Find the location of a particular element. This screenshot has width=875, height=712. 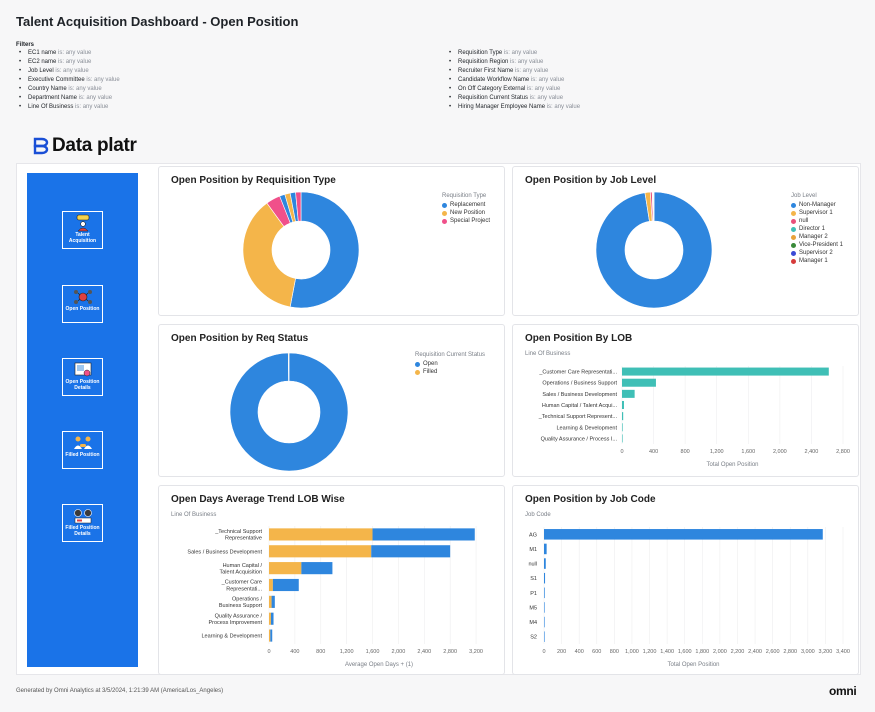

legend-item: Supervisor 2 is located at coordinates (817, 253).